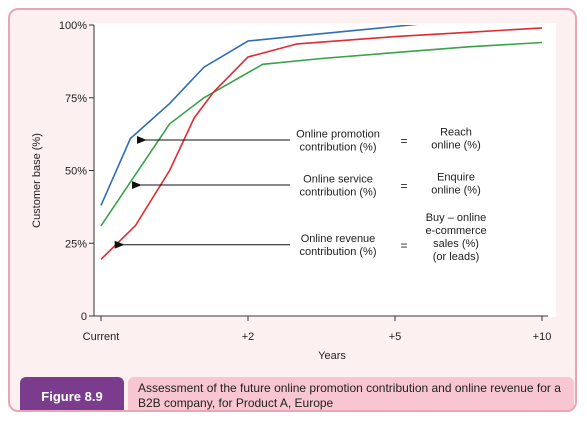 This screenshot has width=587, height=421. What do you see at coordinates (101, 337) in the screenshot?
I see `x-tick-label: Current` at bounding box center [101, 337].